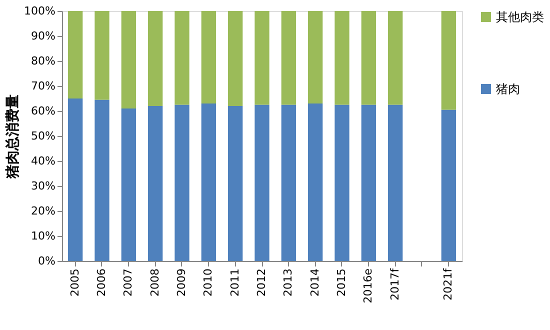 This screenshot has width=550, height=330. Describe the element at coordinates (235, 282) in the screenshot. I see `x-tick-label: 2011` at that location.